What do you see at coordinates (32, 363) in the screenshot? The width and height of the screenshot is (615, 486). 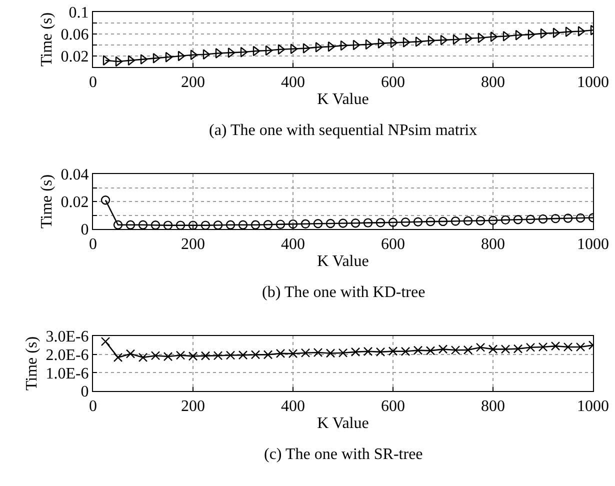 I see `y-axis-title: Time (s)` at bounding box center [32, 363].